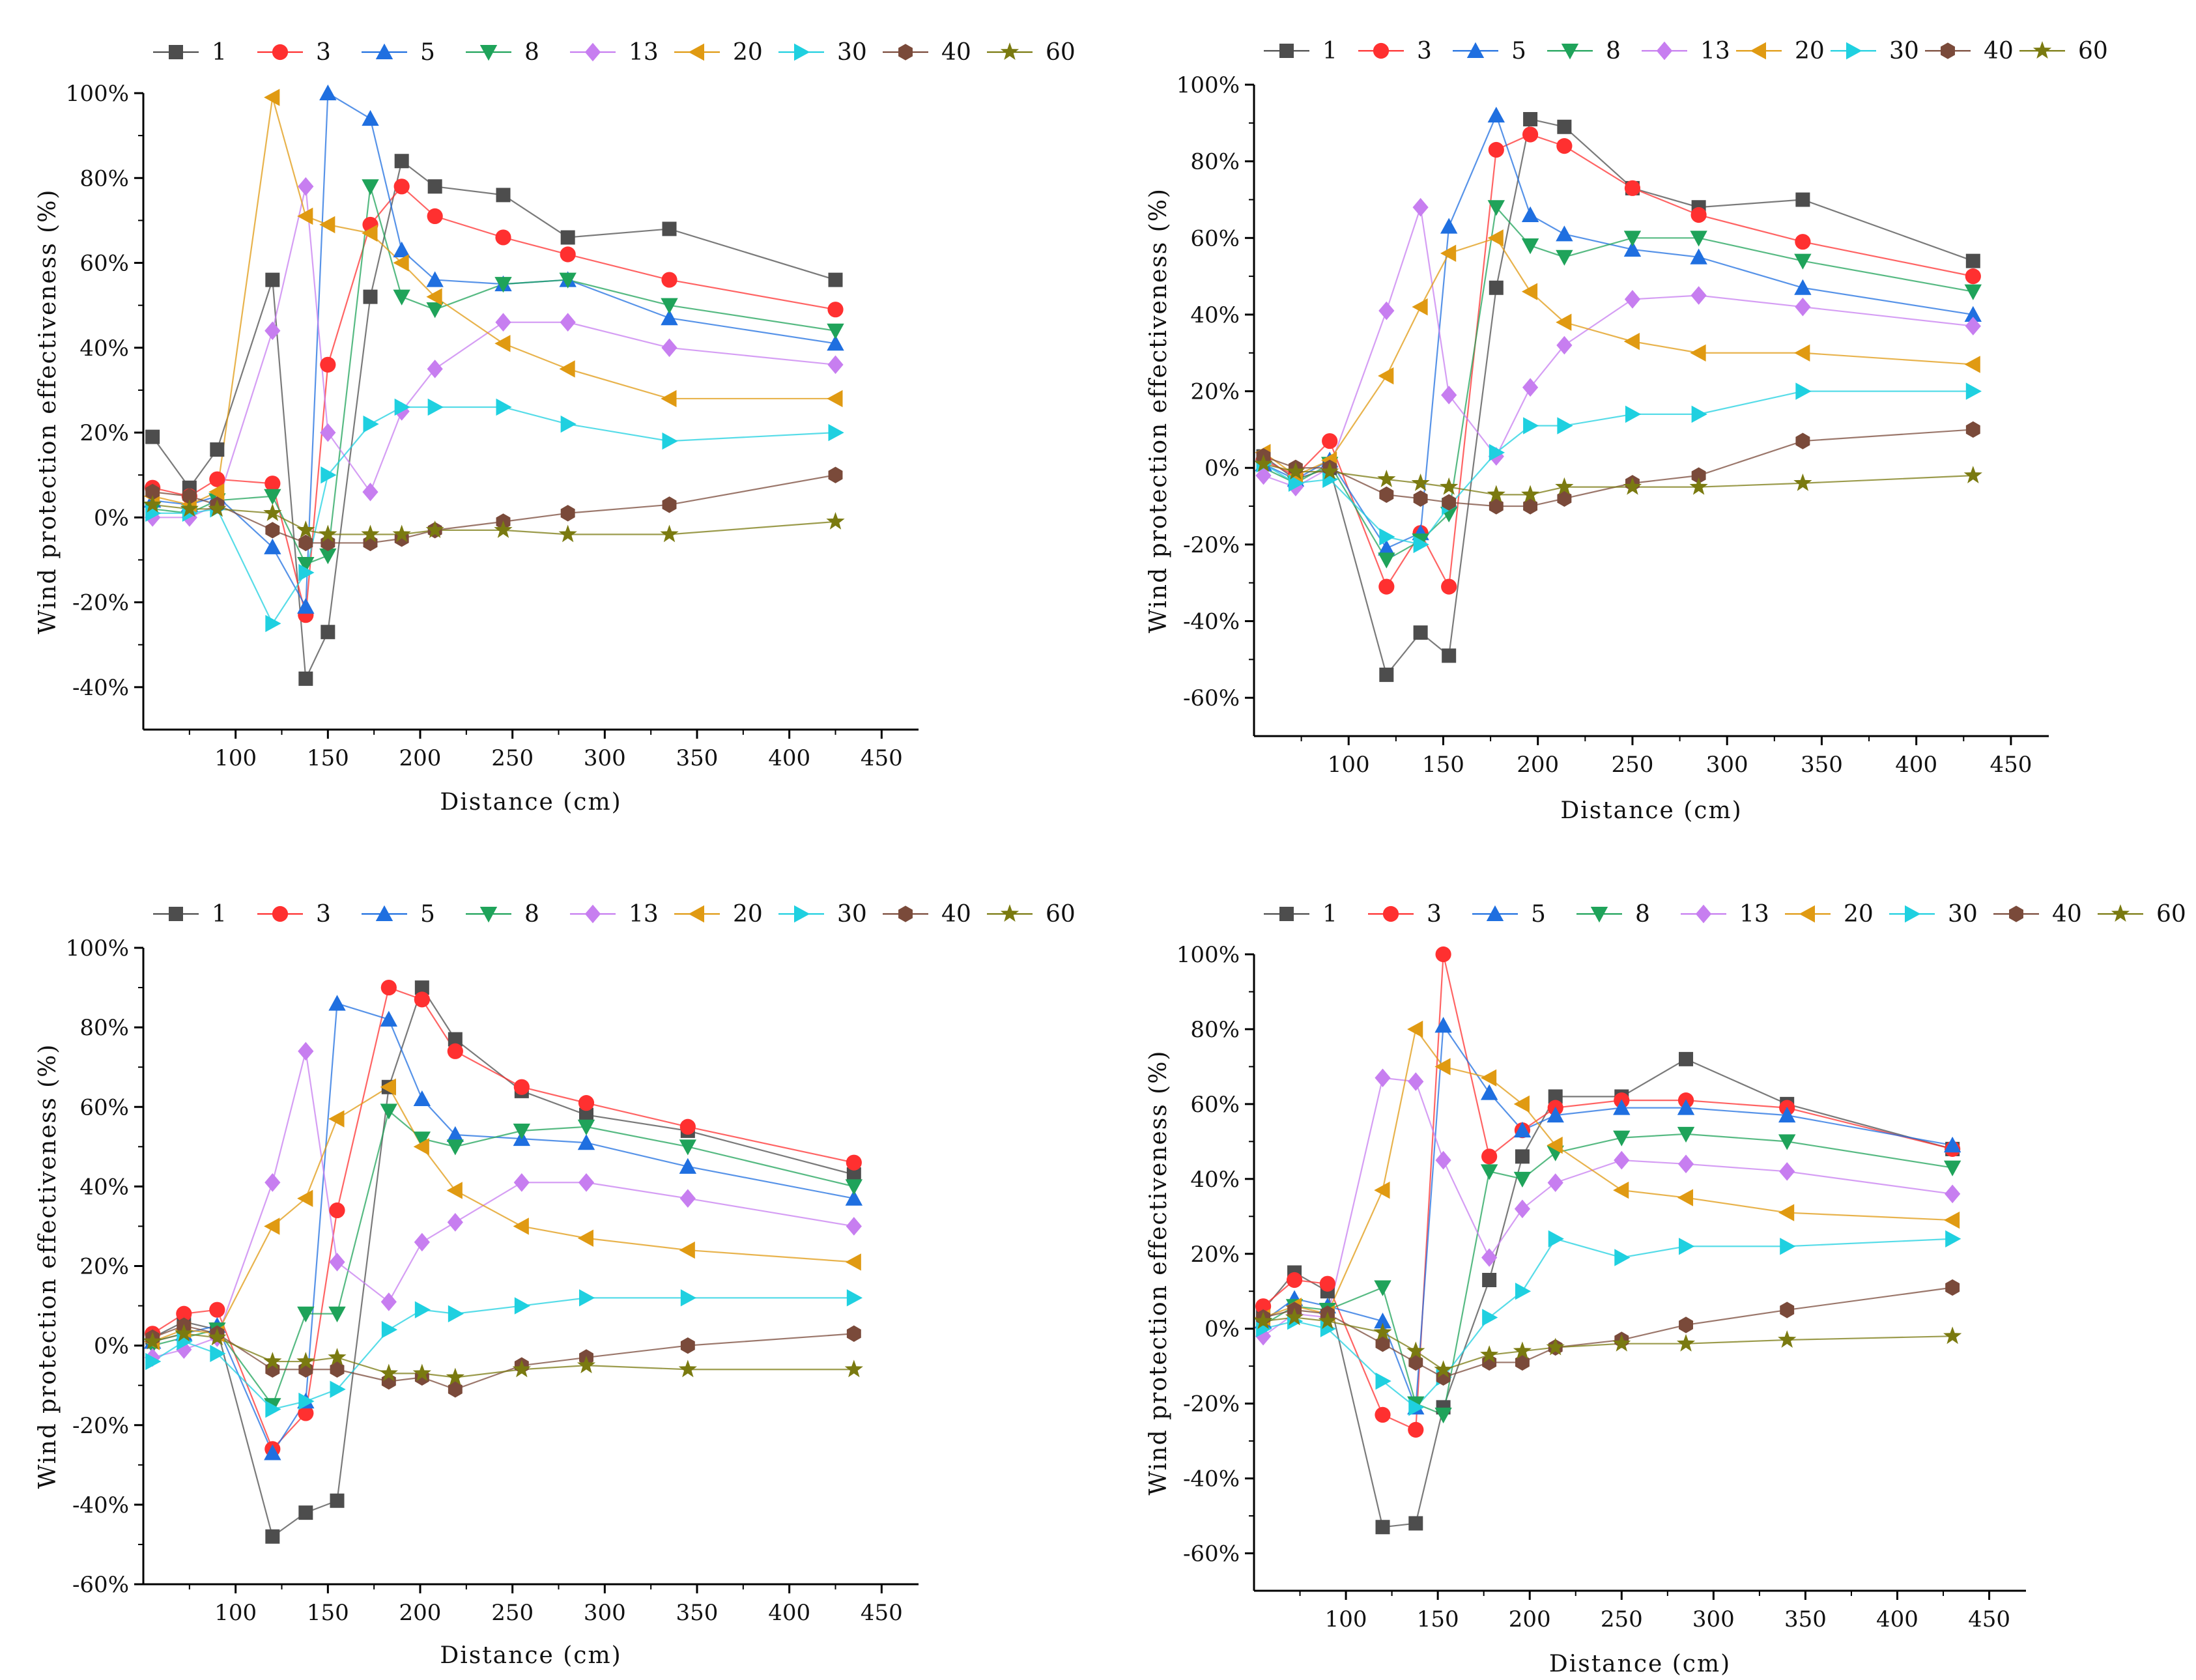 The height and width of the screenshot is (1680, 2196). I want to click on x-tick-label: 200, so click(1538, 765).